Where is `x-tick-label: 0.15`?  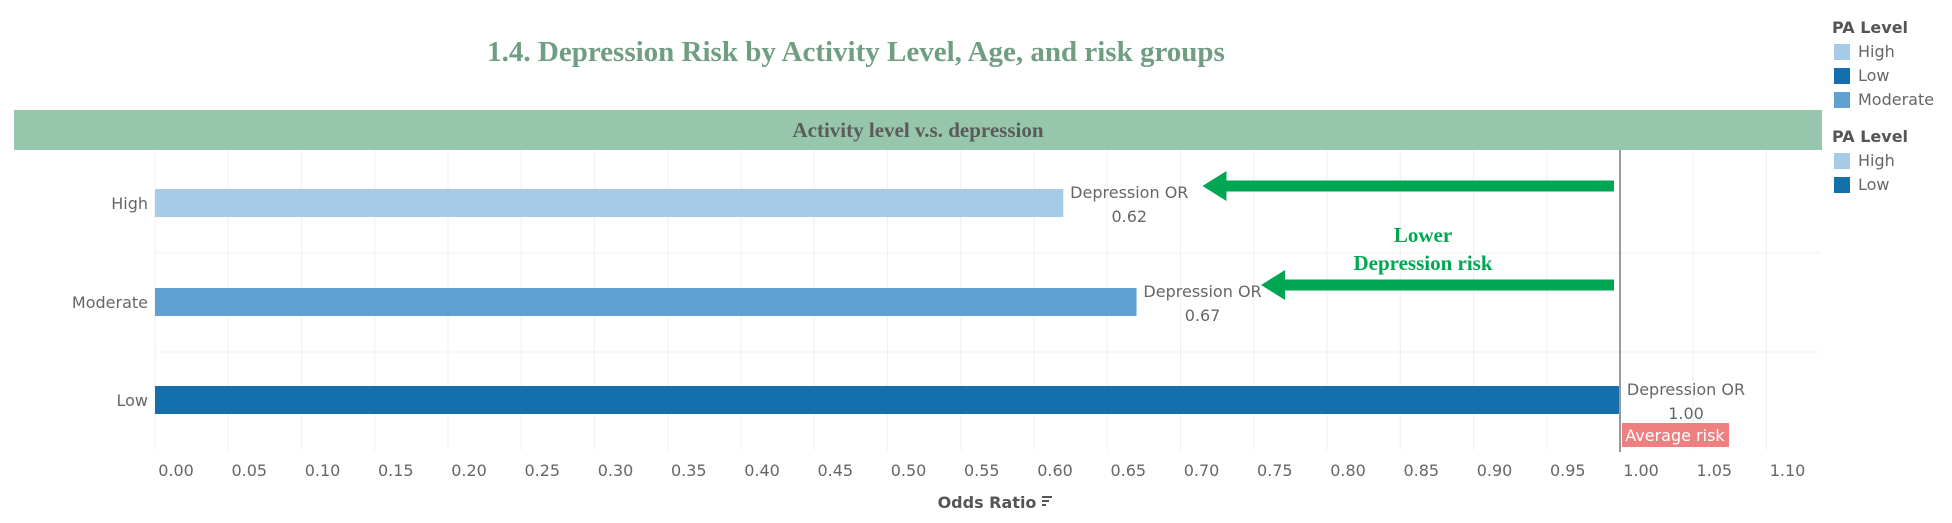 x-tick-label: 0.15 is located at coordinates (396, 470).